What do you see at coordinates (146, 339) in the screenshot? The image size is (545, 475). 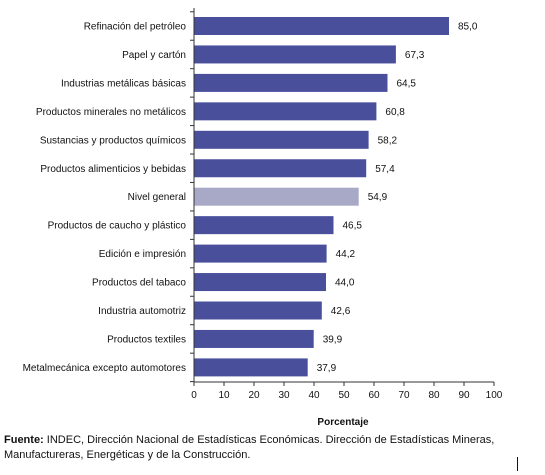 I see `category-label: Productos textiles` at bounding box center [146, 339].